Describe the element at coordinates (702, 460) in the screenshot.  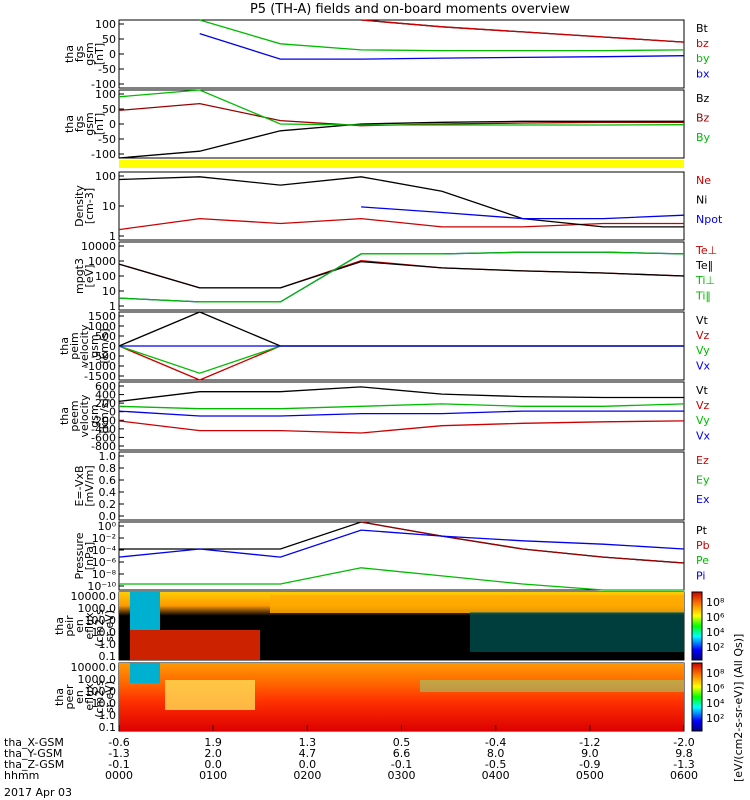
I see `legend-entry: Ez` at that location.